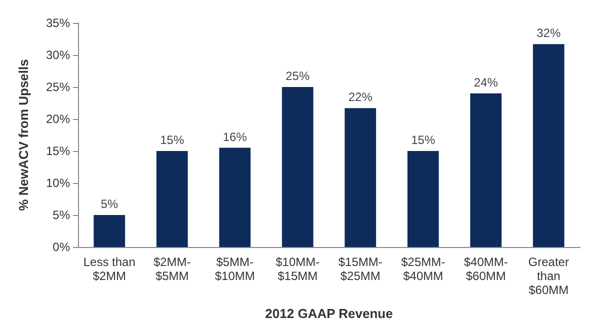  I want to click on x-tick-label: $10MM- $15MM, so click(298, 269).